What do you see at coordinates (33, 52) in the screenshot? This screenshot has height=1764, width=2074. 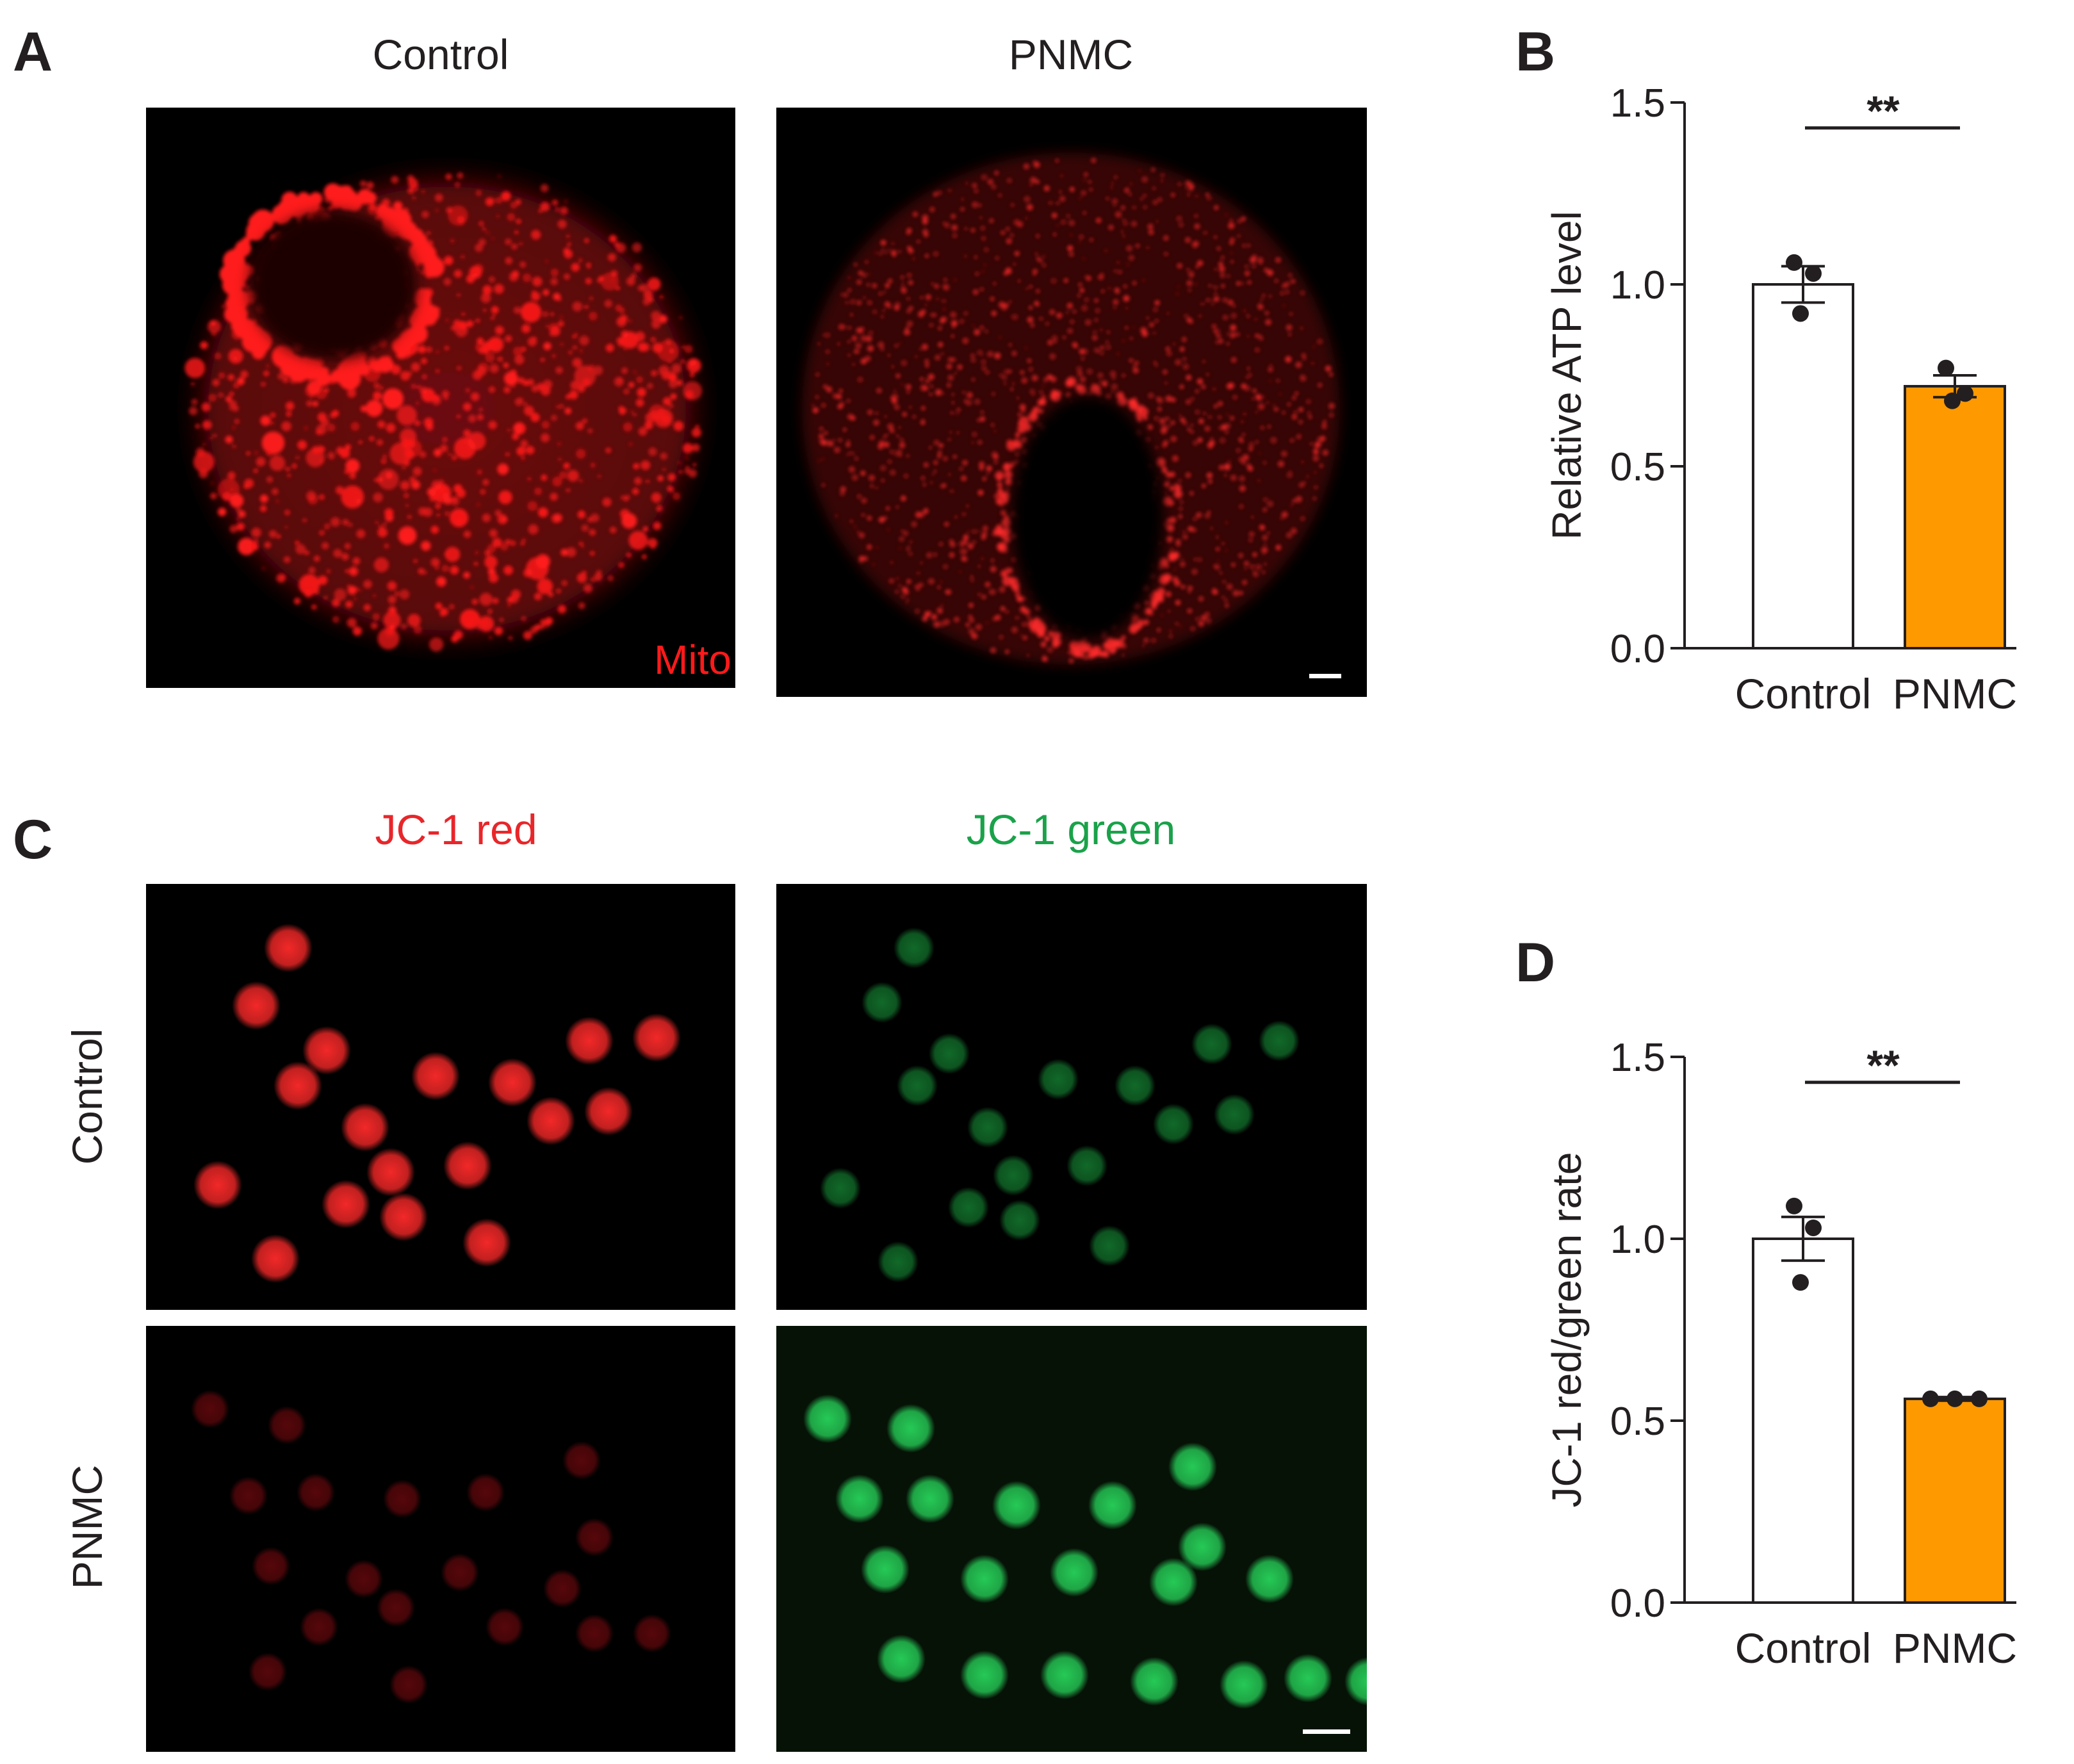 I see `panel-a-letter: A` at bounding box center [33, 52].